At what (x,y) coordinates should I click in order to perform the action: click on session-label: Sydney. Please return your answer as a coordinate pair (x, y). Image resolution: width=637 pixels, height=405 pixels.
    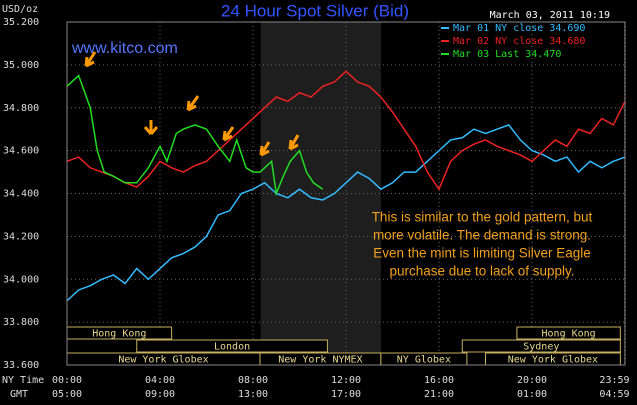
    Looking at the image, I should click on (541, 347).